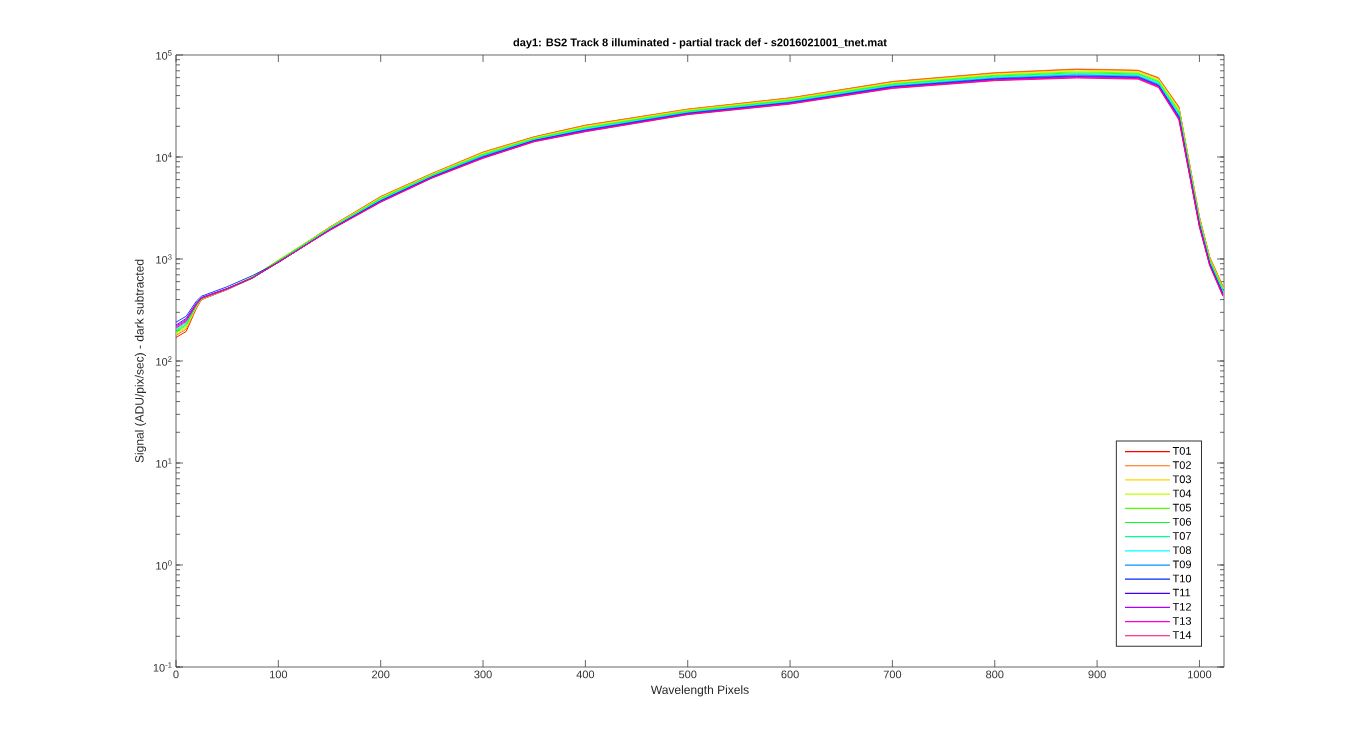  I want to click on x-tick-label: 1000, so click(1200, 674).